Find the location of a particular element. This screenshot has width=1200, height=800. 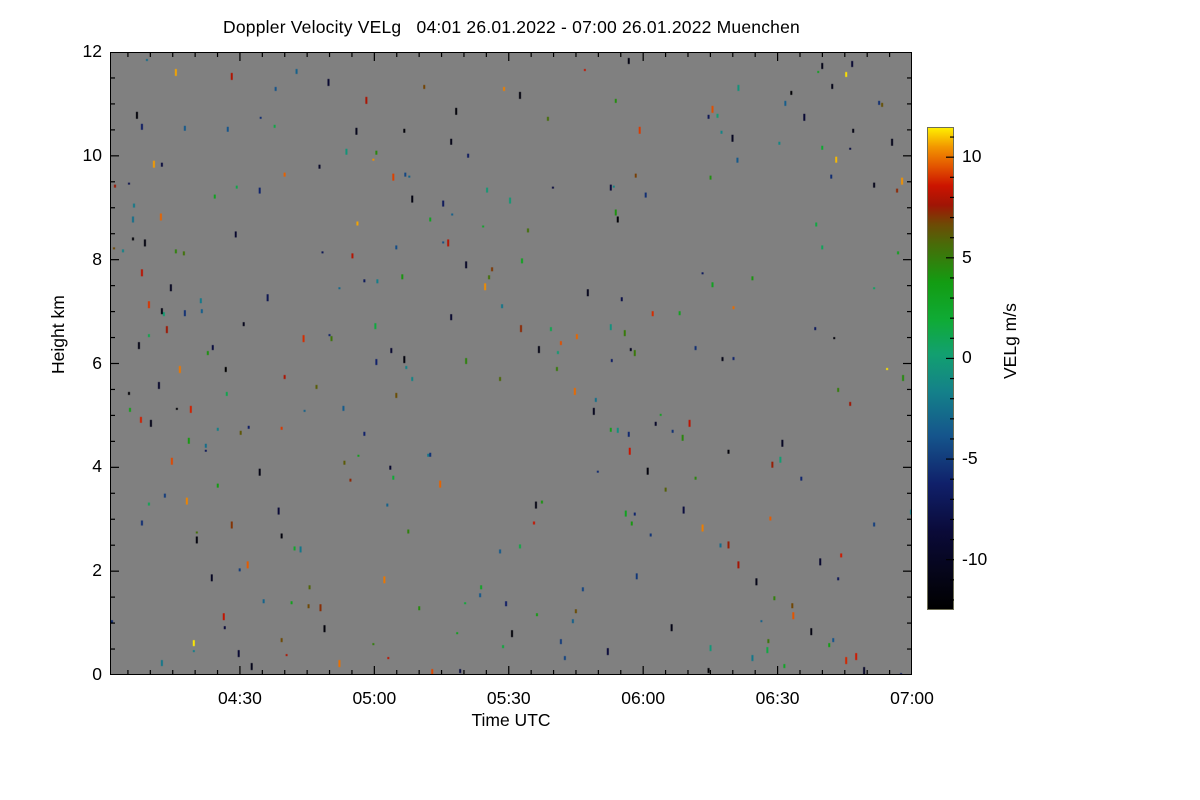

colorbar-tick-label: 10 is located at coordinates (972, 156).